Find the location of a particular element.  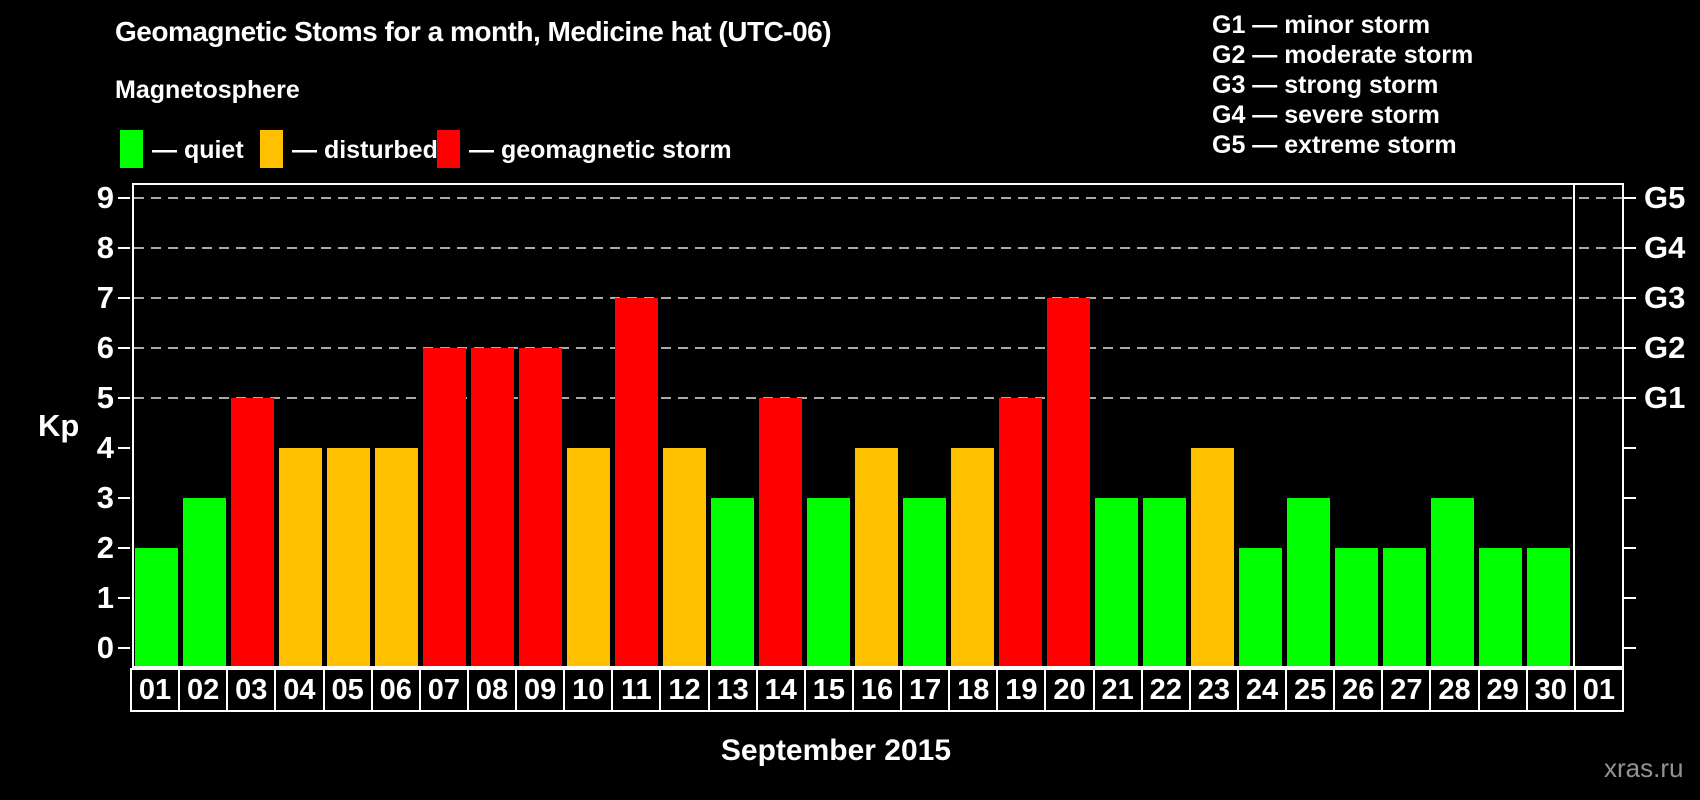

g-legend-line: G1 — minor storm is located at coordinates (1321, 25).